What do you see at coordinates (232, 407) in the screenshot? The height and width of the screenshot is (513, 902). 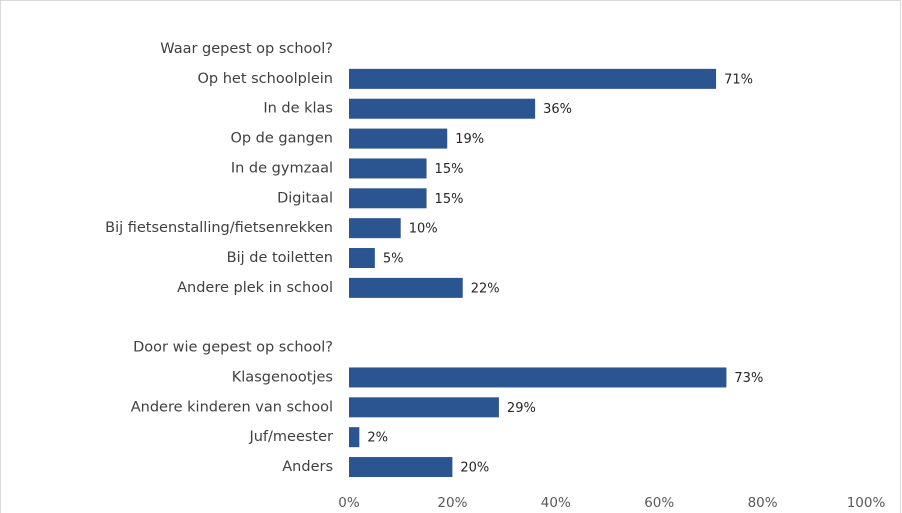 I see `category-label: Andere kinderen van school` at bounding box center [232, 407].